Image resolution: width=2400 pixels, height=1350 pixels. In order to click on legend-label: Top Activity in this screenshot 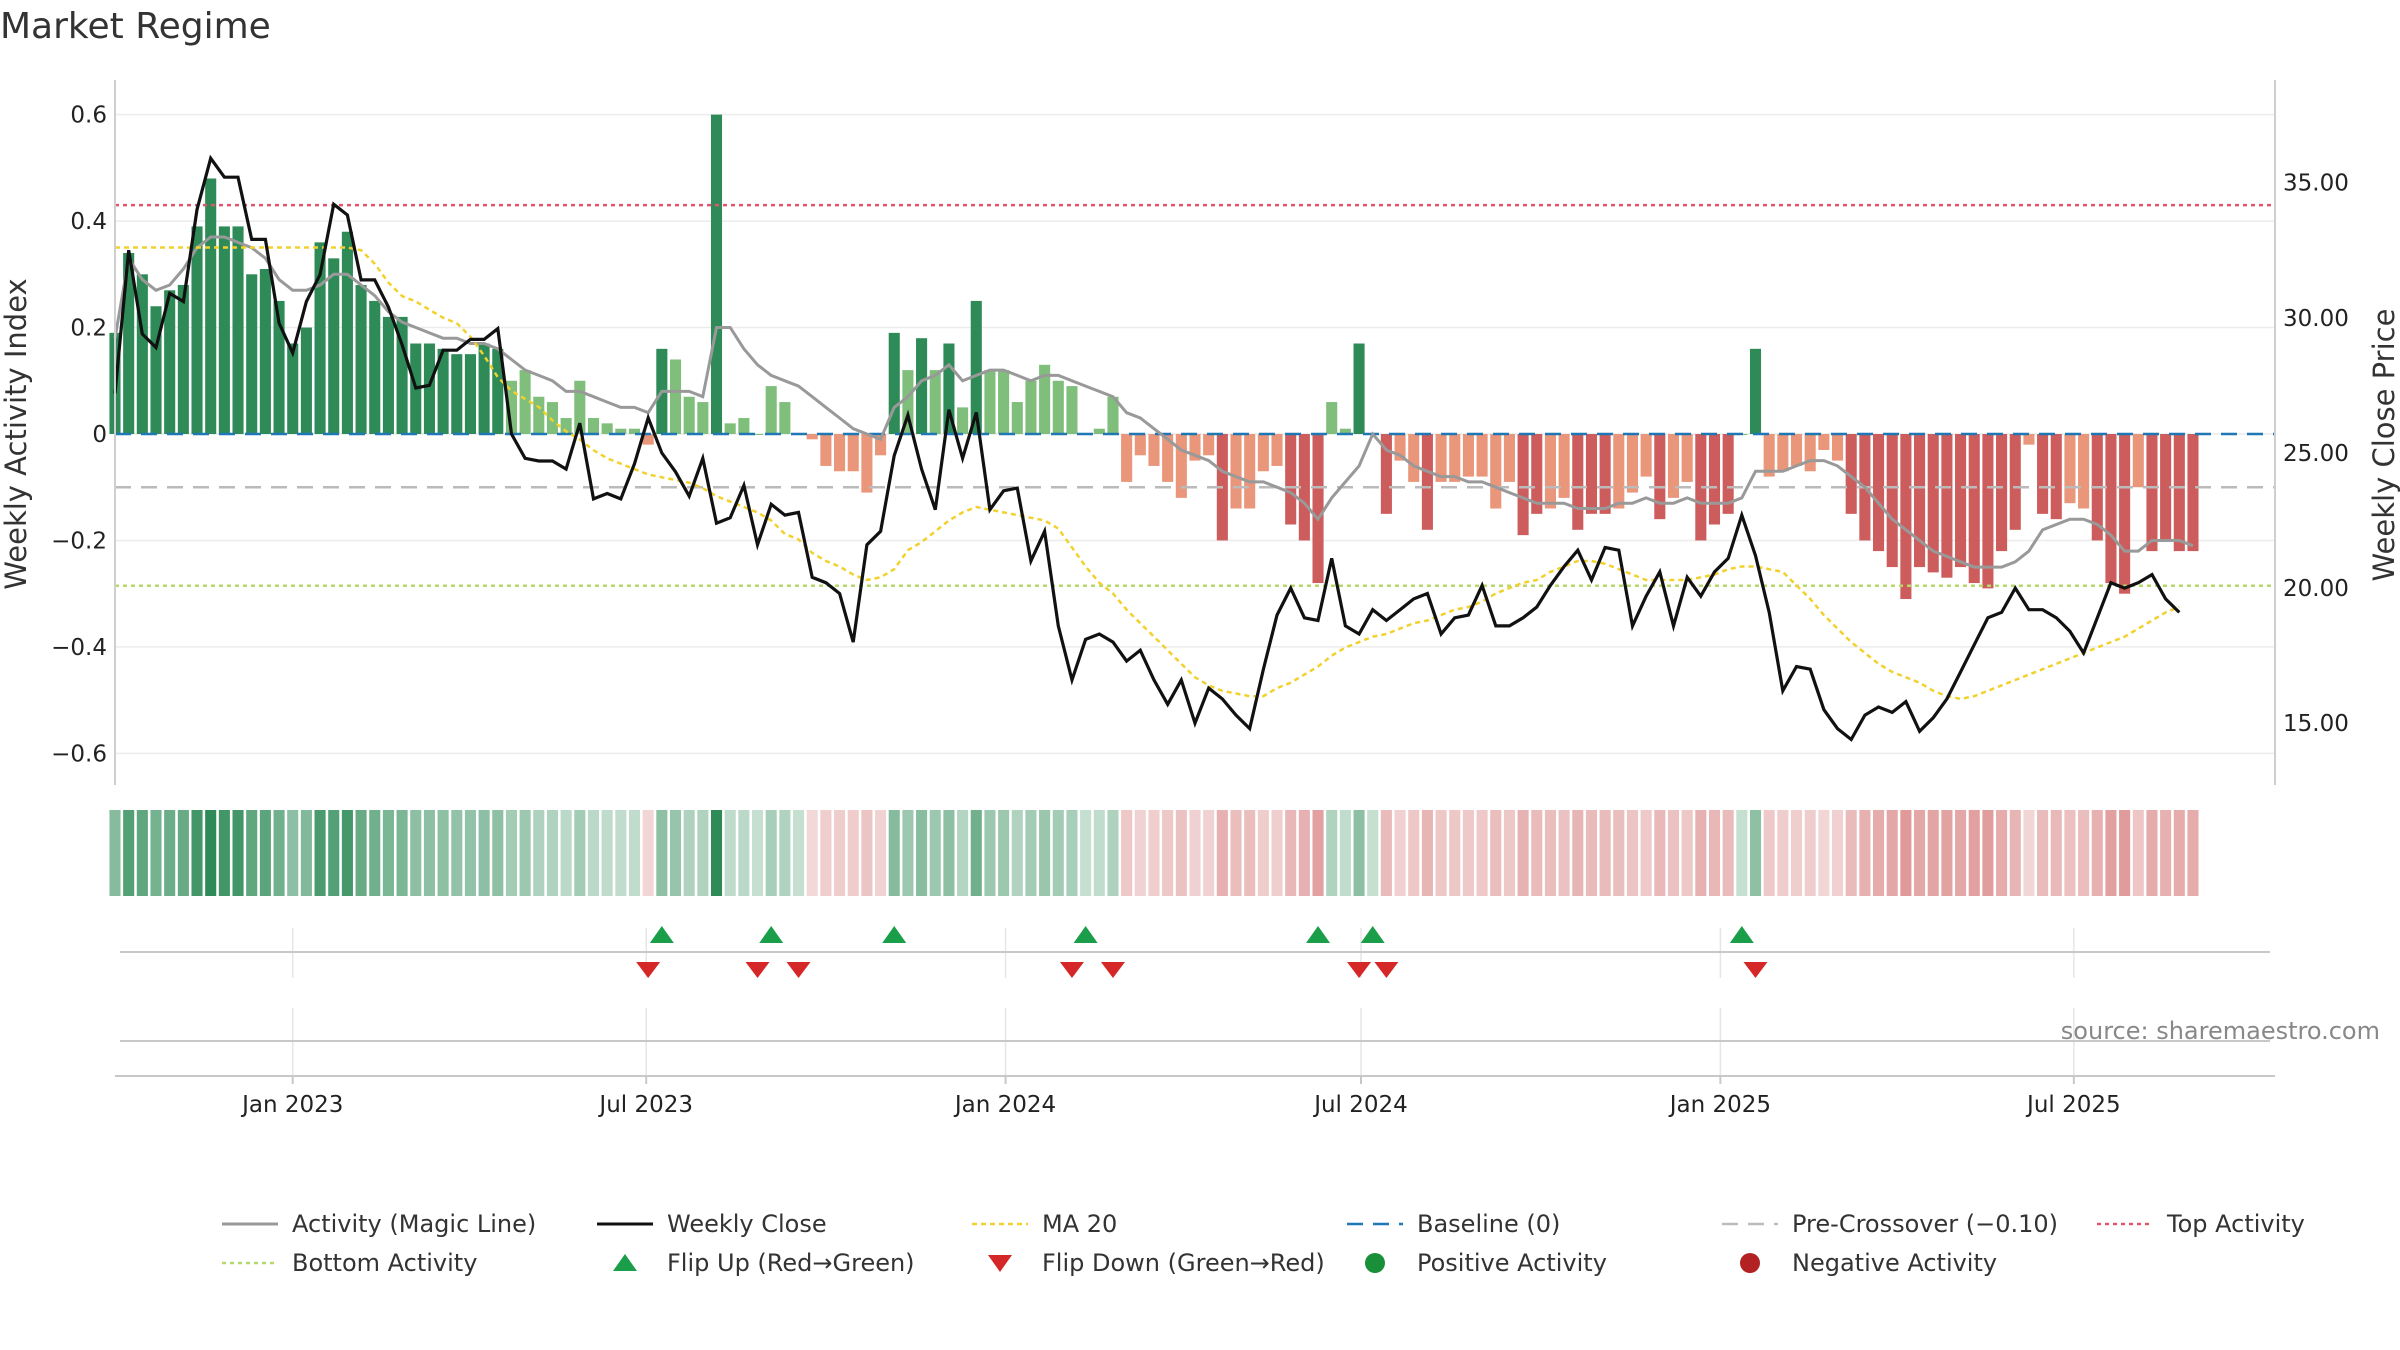, I will do `click(2235, 1224)`.